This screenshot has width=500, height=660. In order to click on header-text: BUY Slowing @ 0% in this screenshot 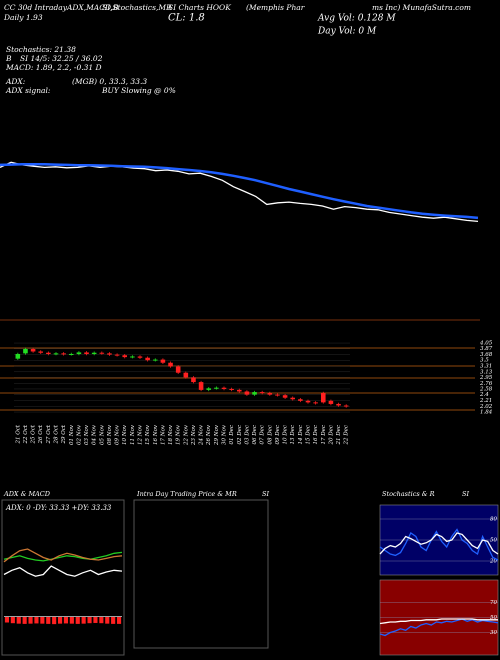, I will do `click(138, 90)`.